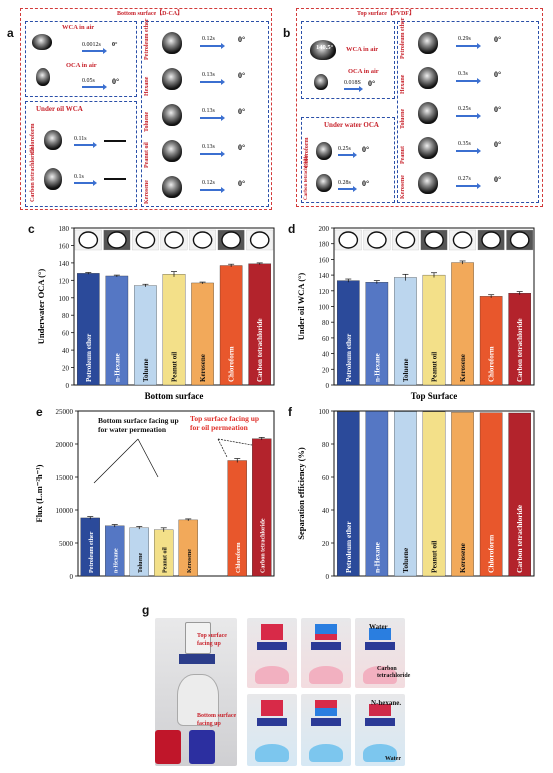 The image size is (553, 773). Describe the element at coordinates (202, 747) in the screenshot. I see `blue-beaker-icon` at that location.